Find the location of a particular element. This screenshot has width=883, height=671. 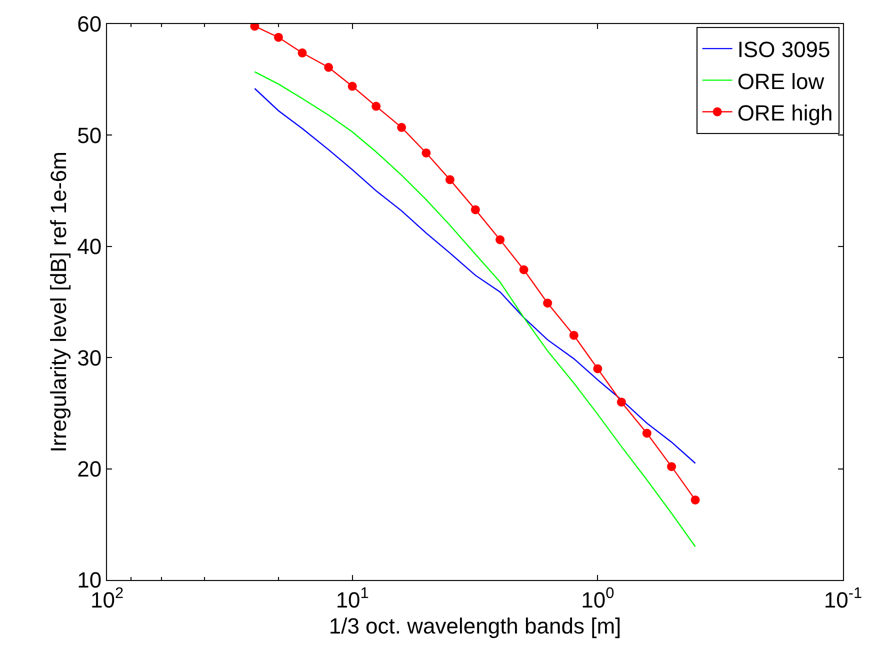

y-tick-label: 40 is located at coordinates (89, 247).